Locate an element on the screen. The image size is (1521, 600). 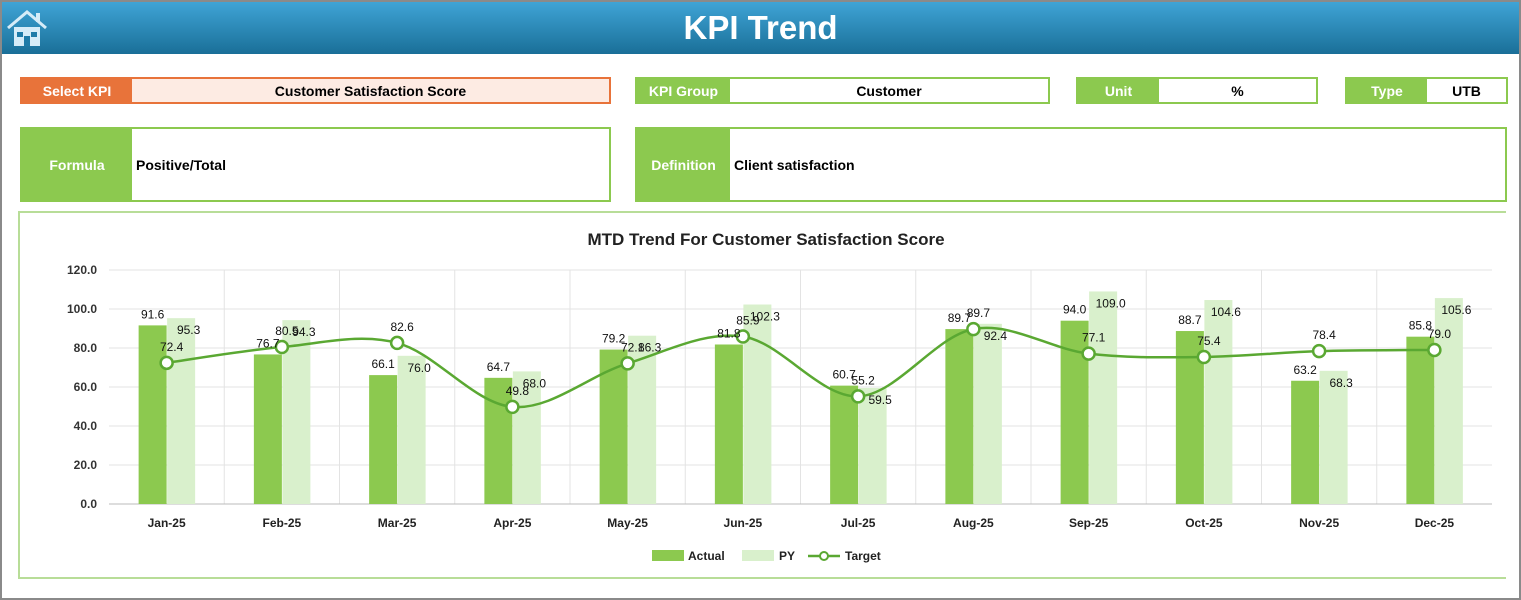
data-label-actual: 63.2 is located at coordinates (1305, 370).